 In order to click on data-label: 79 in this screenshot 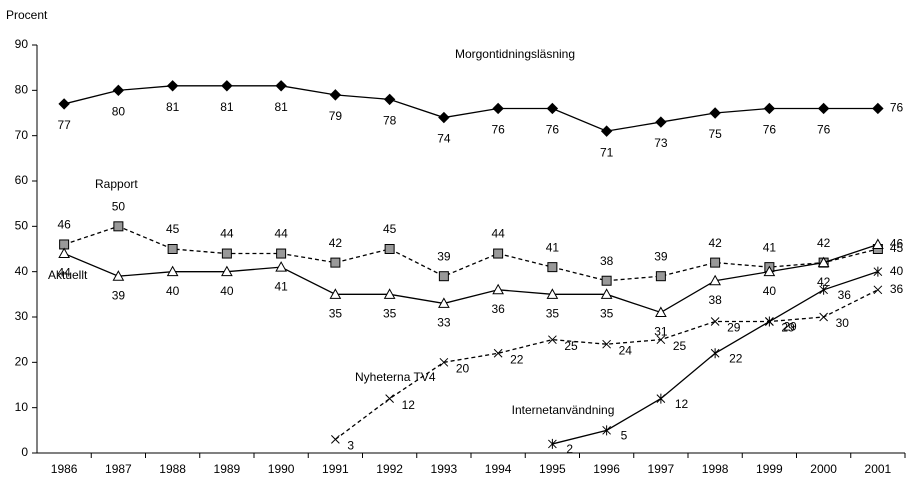, I will do `click(336, 116)`.